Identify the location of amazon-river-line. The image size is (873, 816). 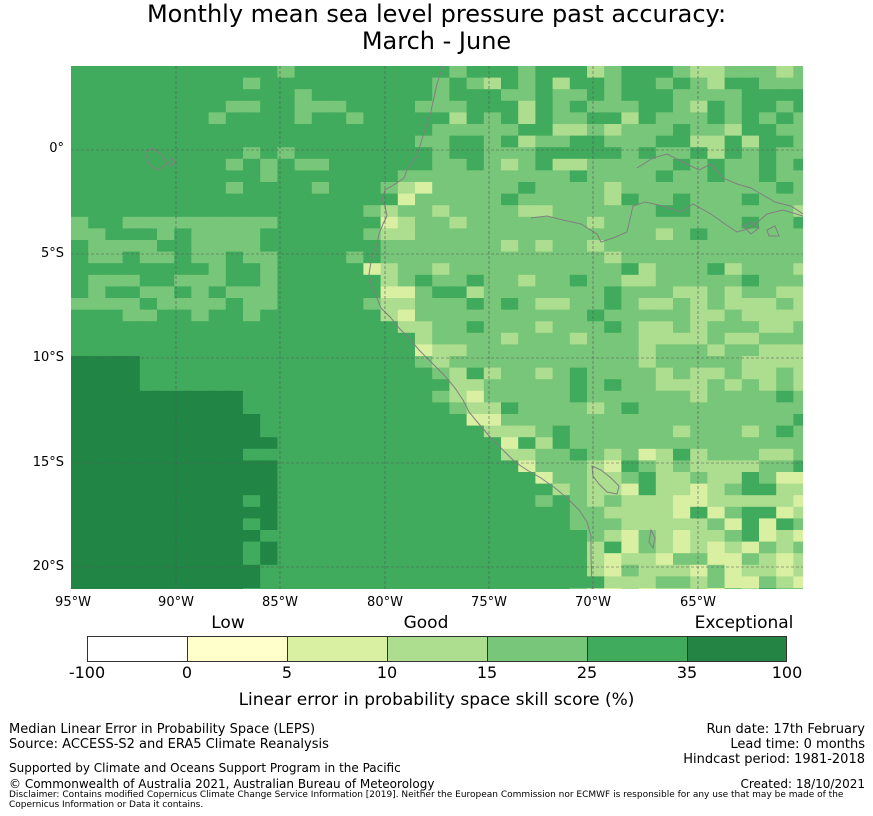
(666, 222).